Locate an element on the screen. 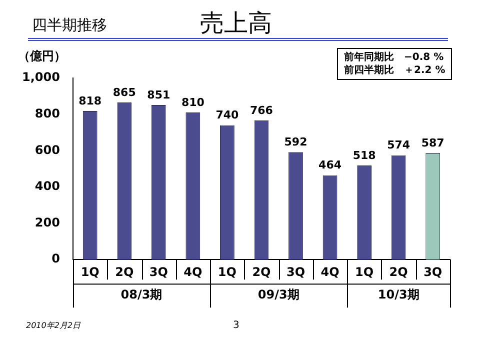  data-label: 766 is located at coordinates (262, 110).